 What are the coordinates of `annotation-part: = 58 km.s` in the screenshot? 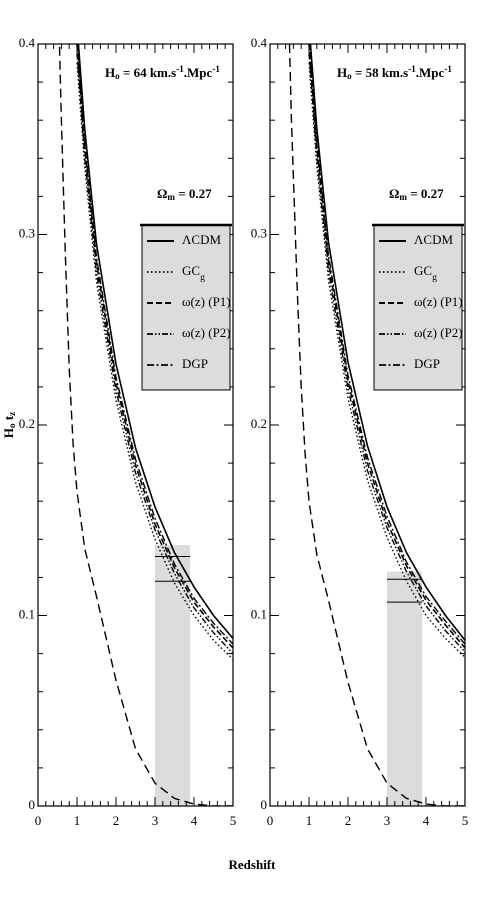 It's located at (380, 72).